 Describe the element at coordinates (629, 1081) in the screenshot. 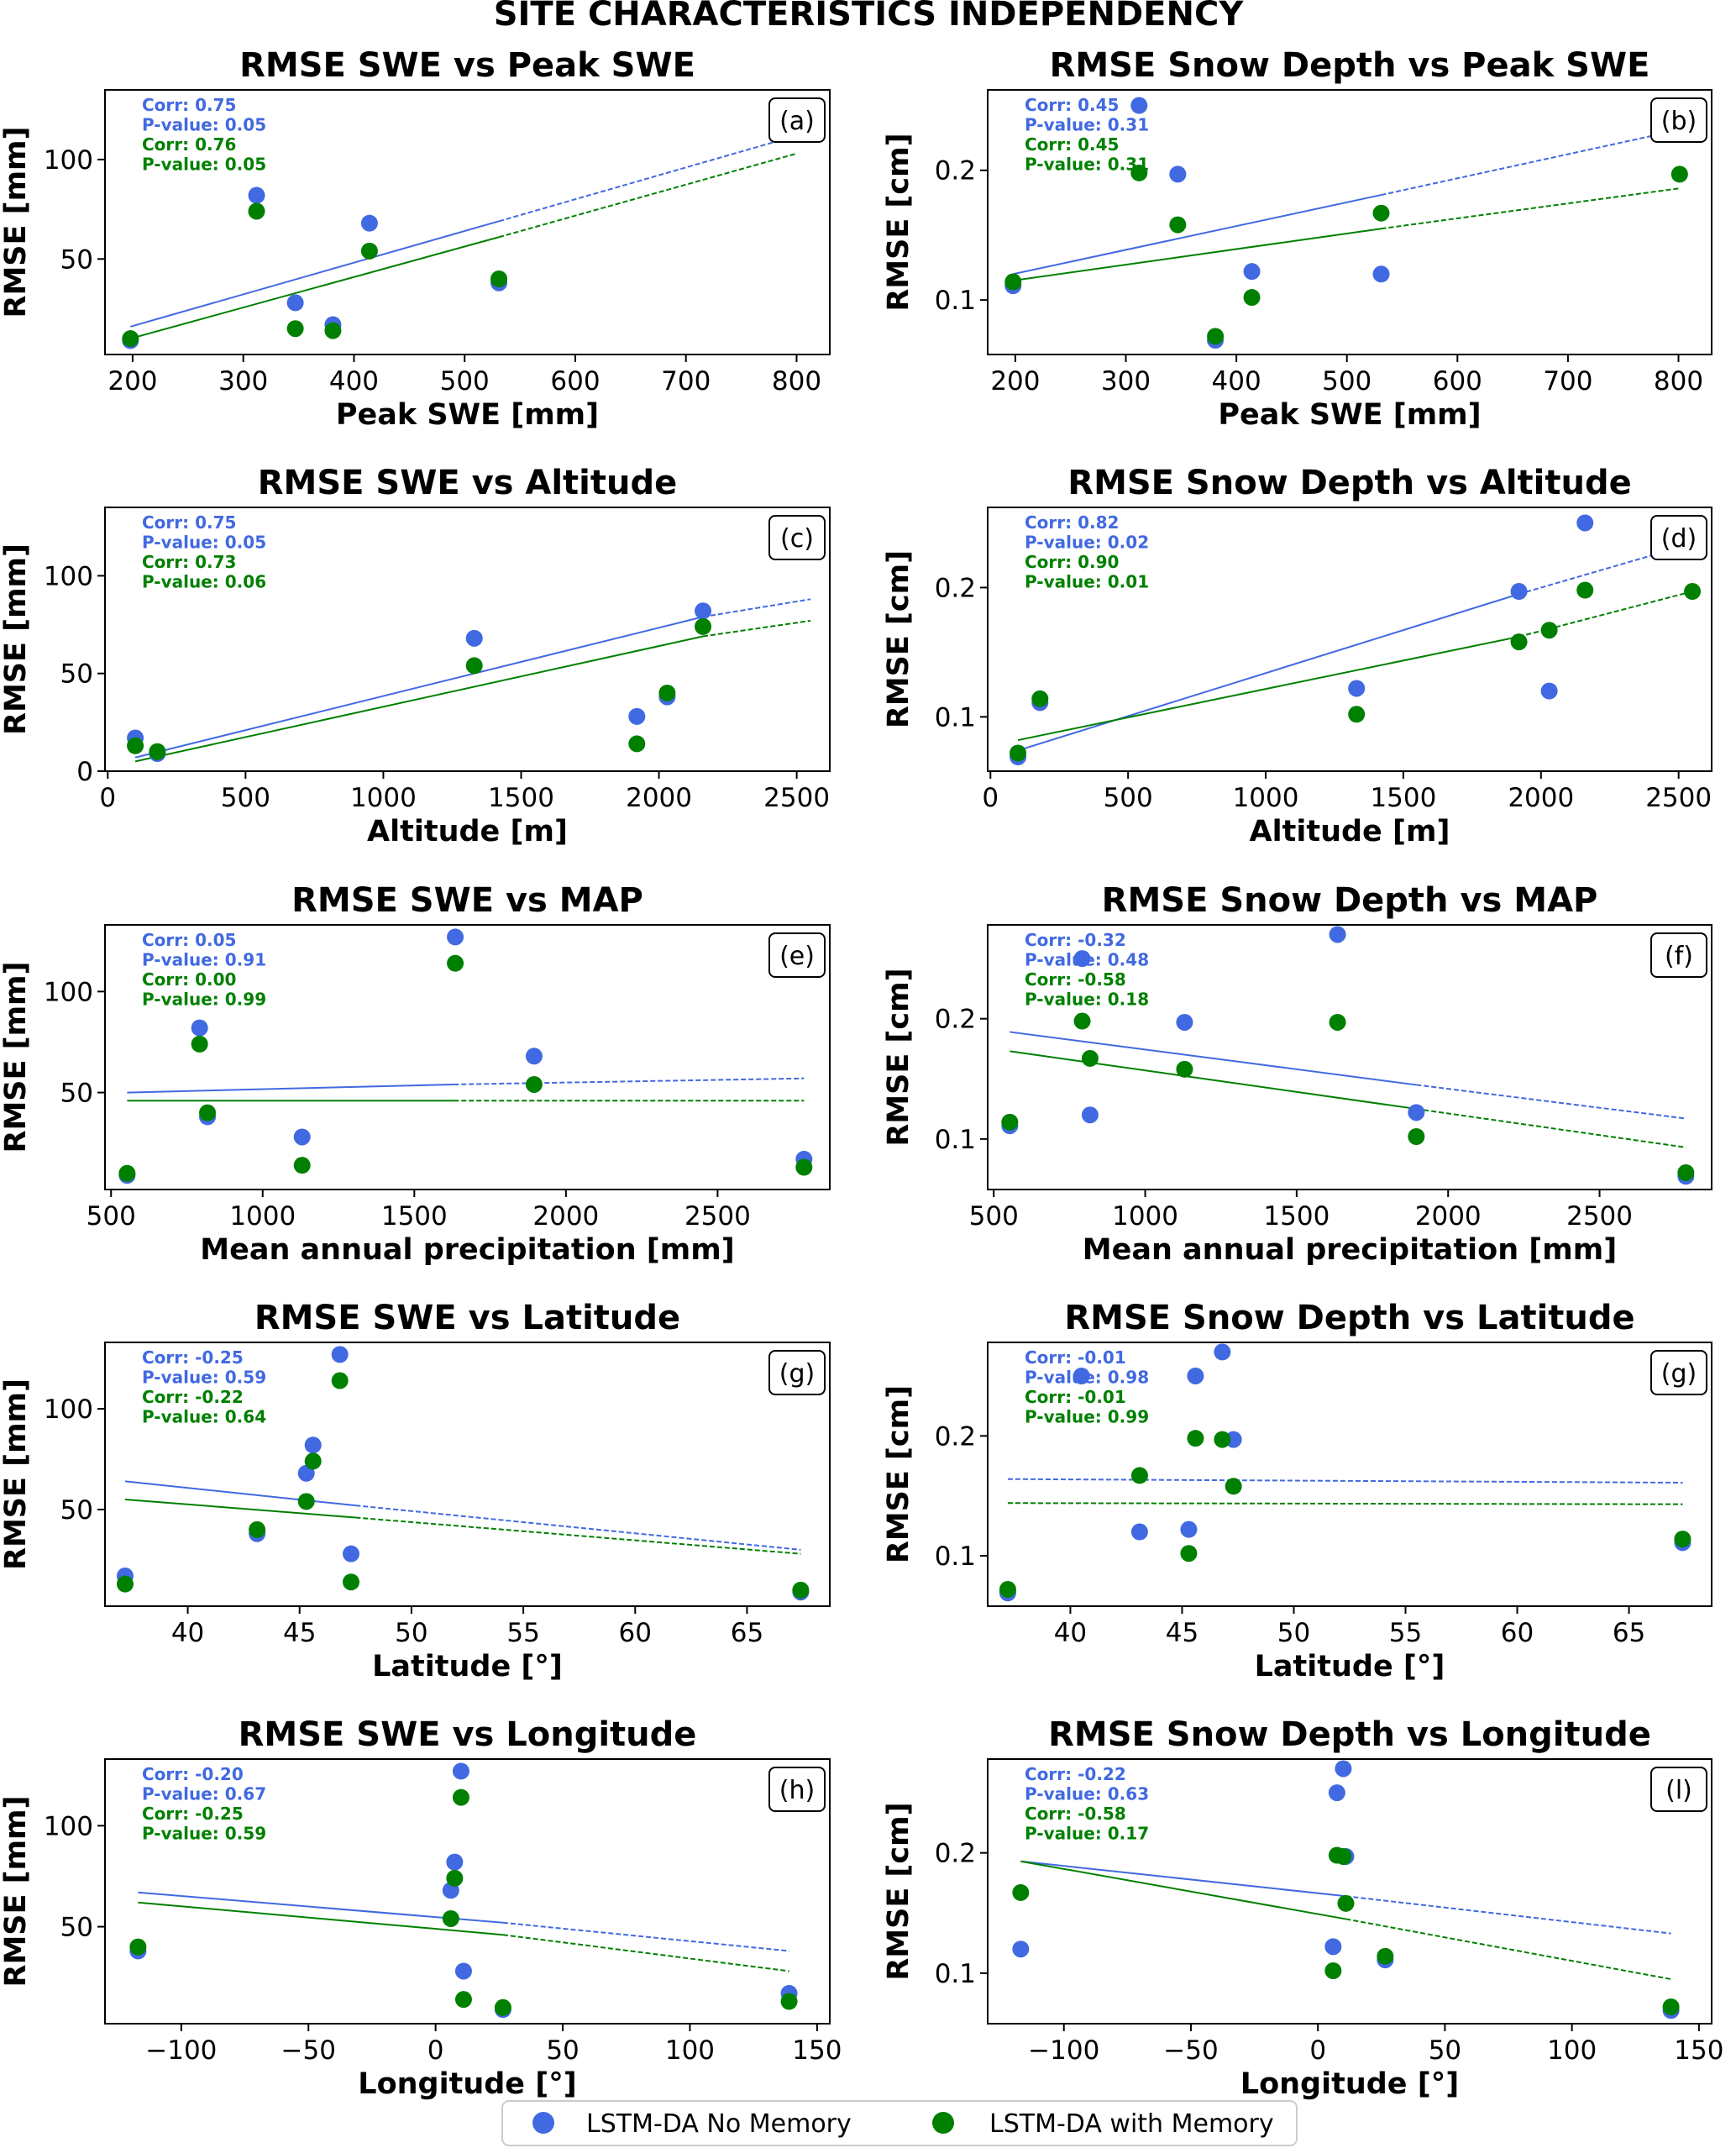

I see `fit-line-extension-no-memory` at that location.